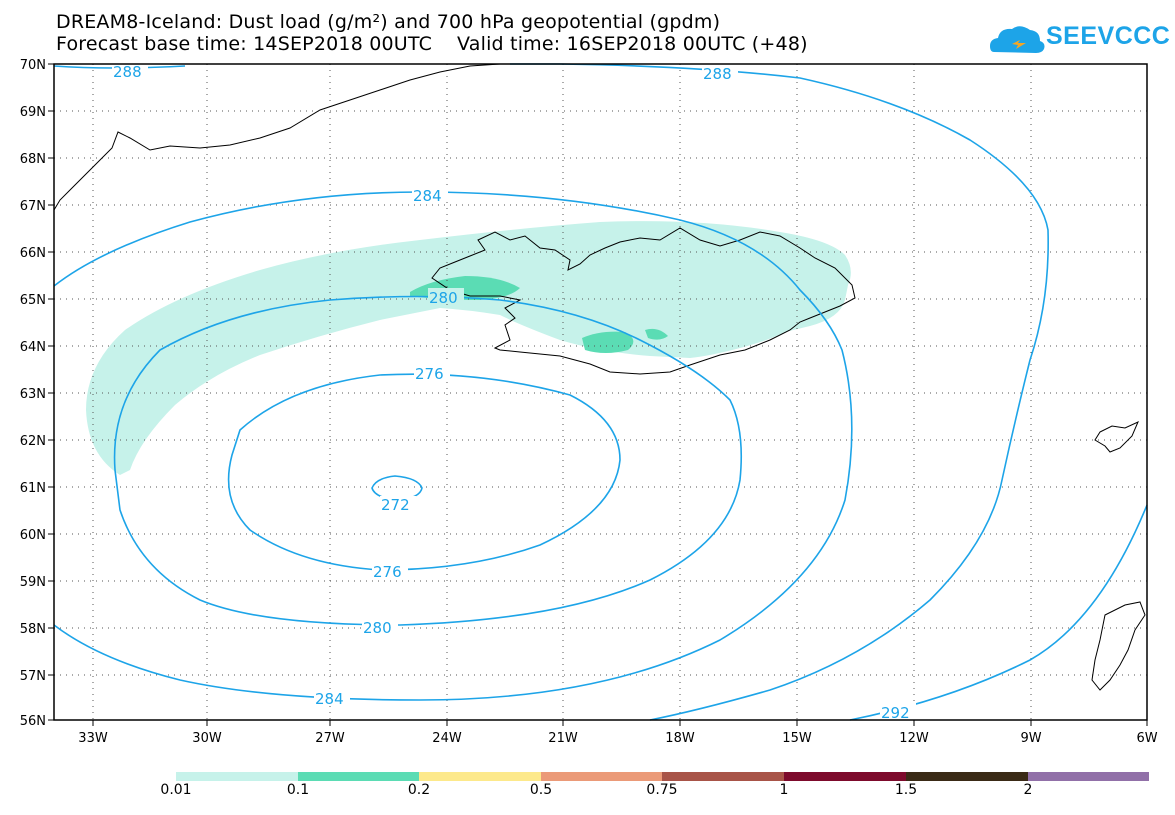 This screenshot has height=815, width=1175. Describe the element at coordinates (797, 738) in the screenshot. I see `lon-label: 15W` at that location.